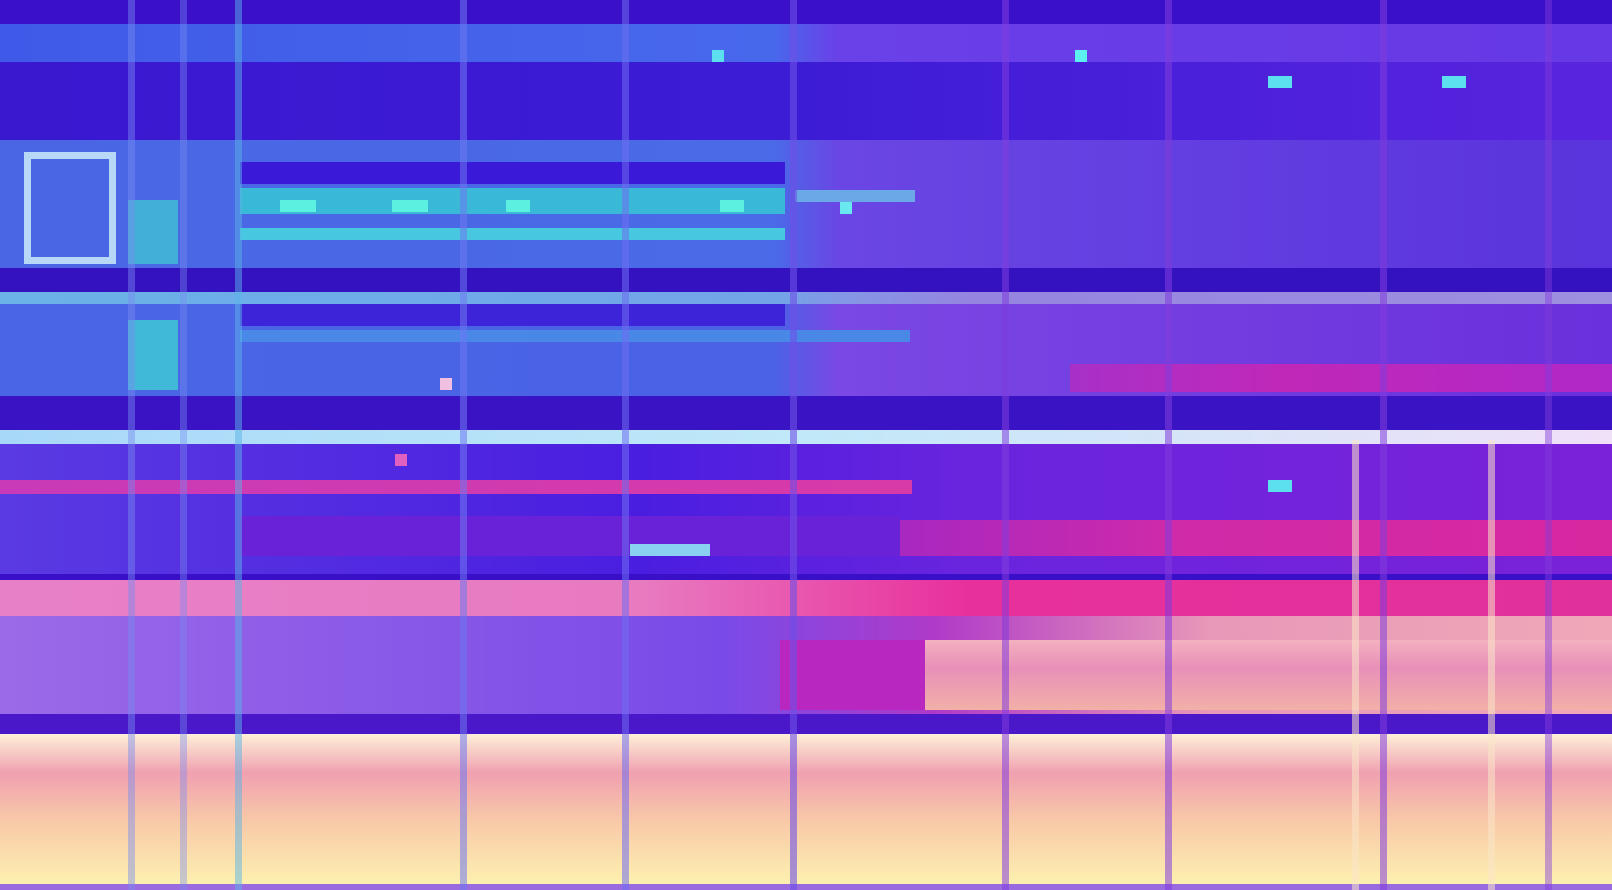 Image resolution: width=1612 pixels, height=890 pixels. What do you see at coordinates (183, 445) in the screenshot?
I see `grid-line-v2` at bounding box center [183, 445].